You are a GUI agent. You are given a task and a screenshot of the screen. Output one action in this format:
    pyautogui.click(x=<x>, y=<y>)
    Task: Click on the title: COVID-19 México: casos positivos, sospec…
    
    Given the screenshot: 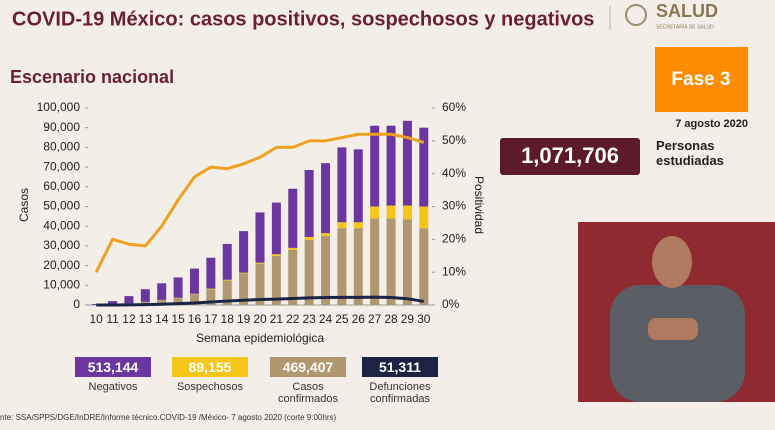 What is the action you would take?
    pyautogui.click(x=303, y=19)
    